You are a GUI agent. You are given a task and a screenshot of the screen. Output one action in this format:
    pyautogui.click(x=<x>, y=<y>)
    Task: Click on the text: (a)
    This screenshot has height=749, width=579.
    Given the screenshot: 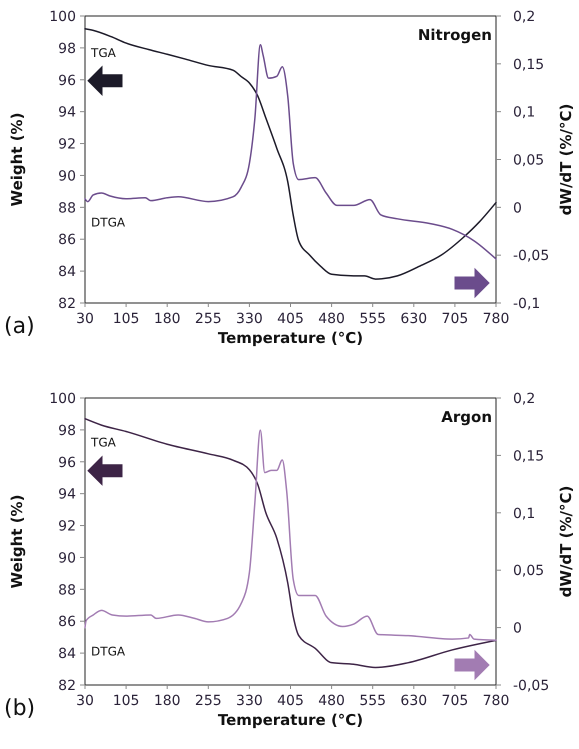 What is the action you would take?
    pyautogui.click(x=19, y=326)
    